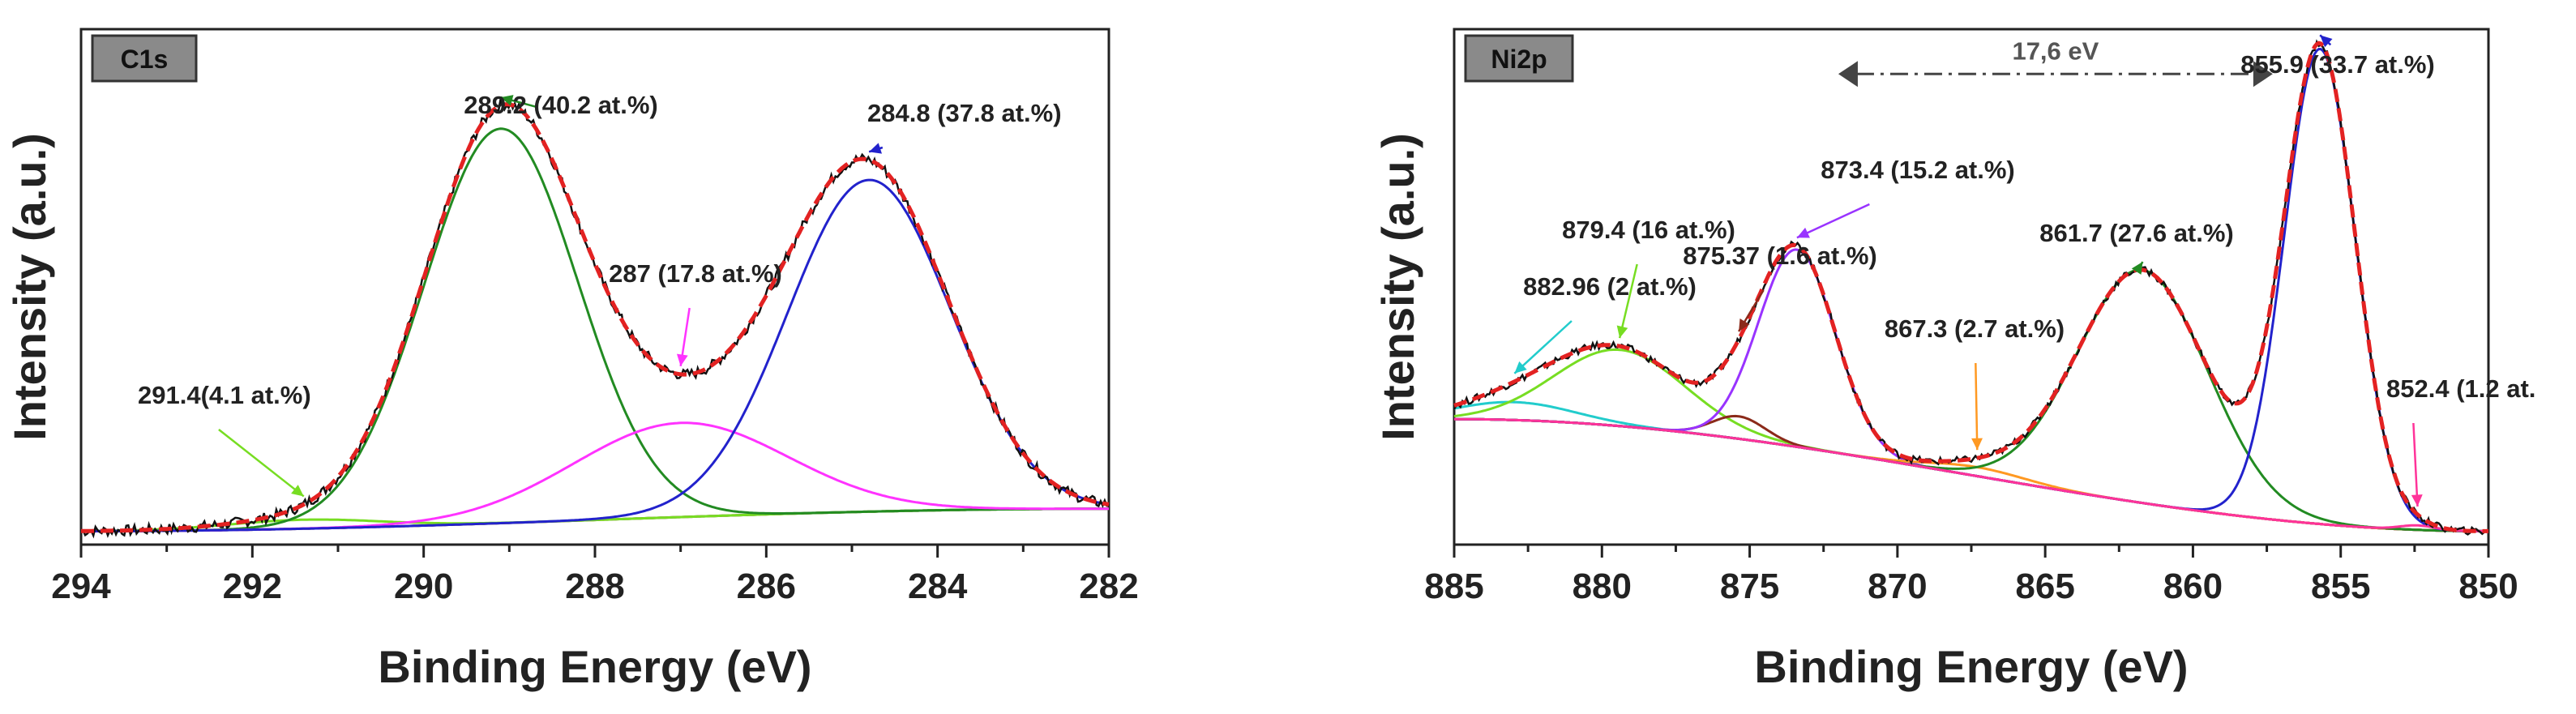 This screenshot has width=2576, height=714. I want to click on ni2p-peak-label: 882.96 (2 at.%), so click(1610, 287).